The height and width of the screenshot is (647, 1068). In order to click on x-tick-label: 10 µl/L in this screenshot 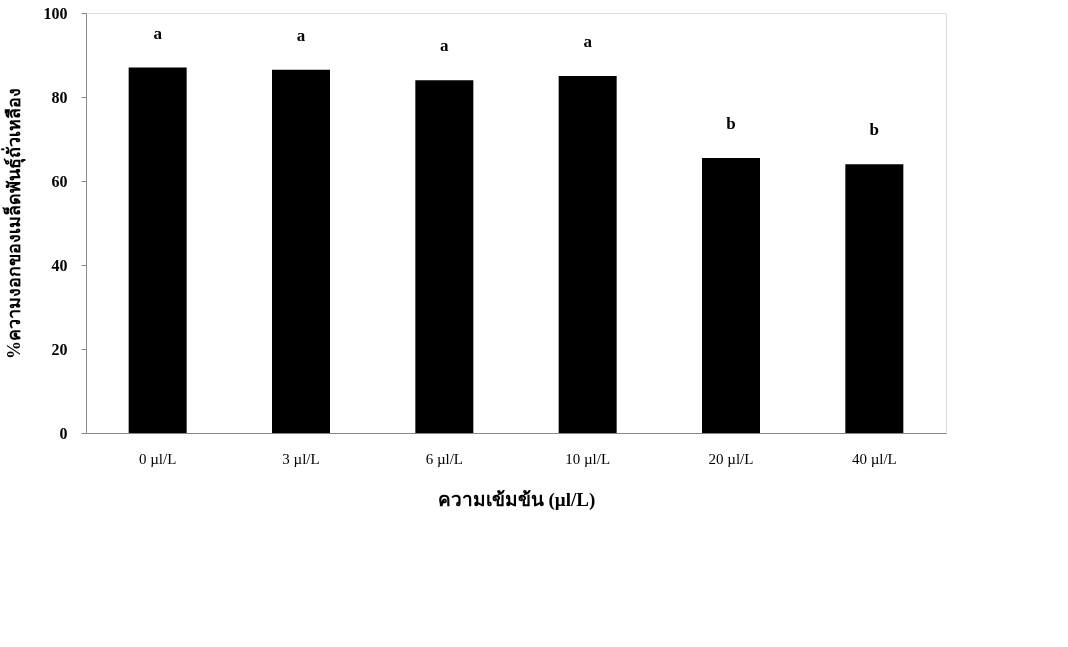, I will do `click(588, 458)`.